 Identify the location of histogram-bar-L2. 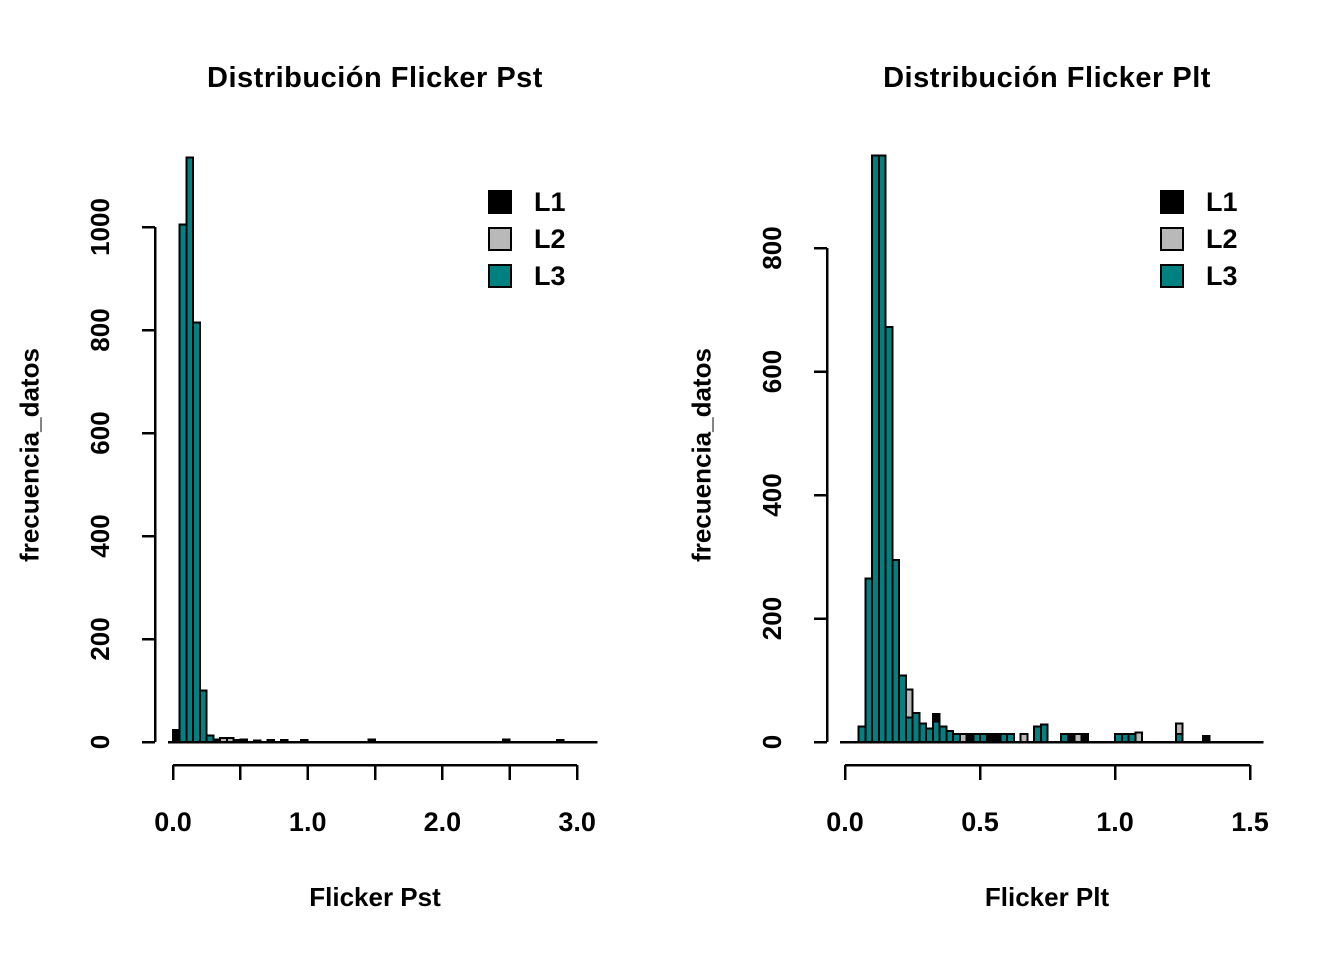
(1139, 737).